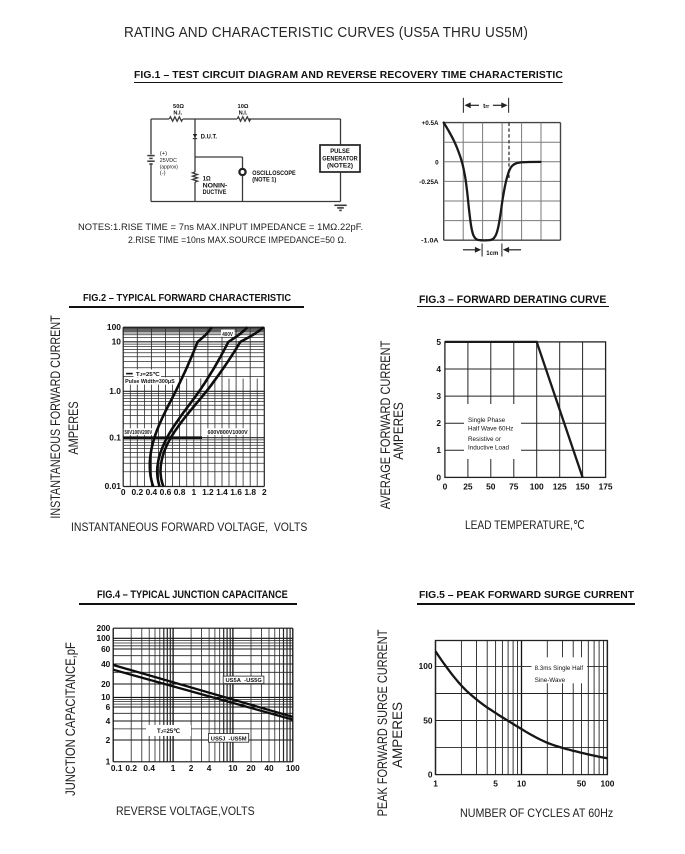 Image resolution: width=685 pixels, height=854 pixels. Describe the element at coordinates (208, 492) in the screenshot. I see `svg-text: 1.2` at that location.